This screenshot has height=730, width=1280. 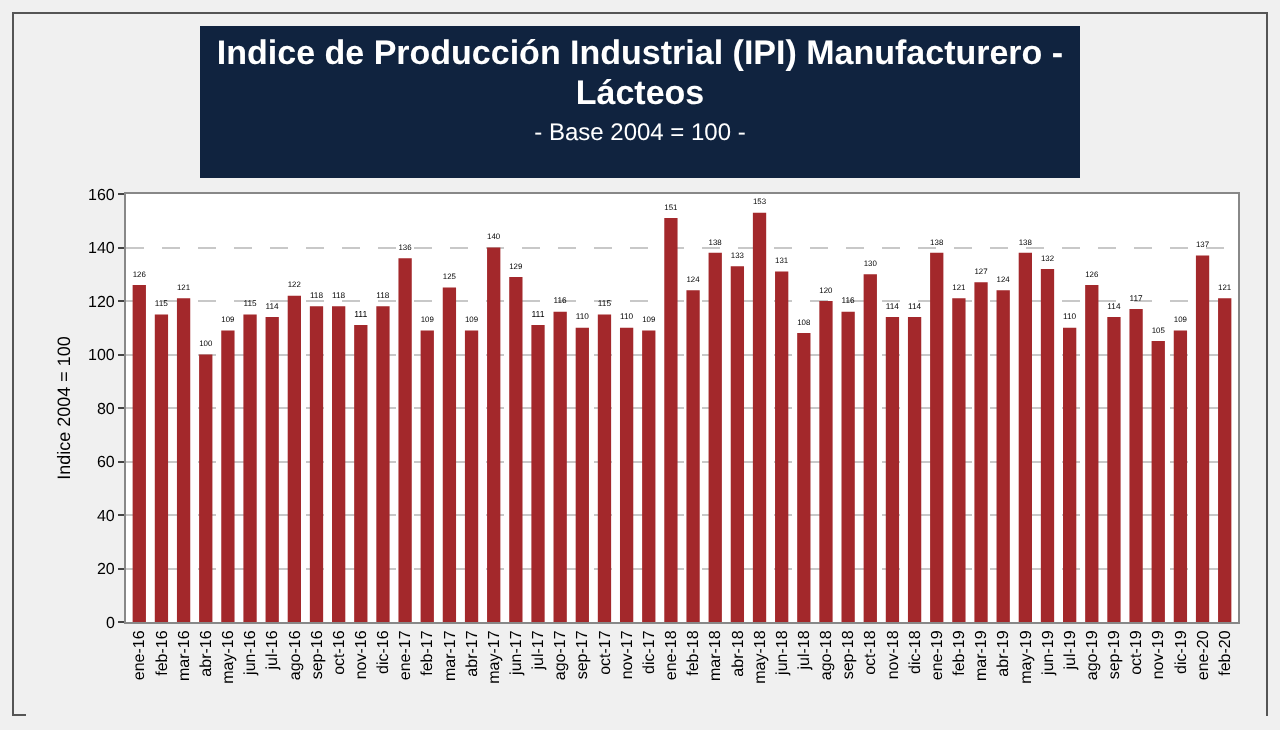 What do you see at coordinates (781, 653) in the screenshot?
I see `x-tick-label: jun-18` at bounding box center [781, 653].